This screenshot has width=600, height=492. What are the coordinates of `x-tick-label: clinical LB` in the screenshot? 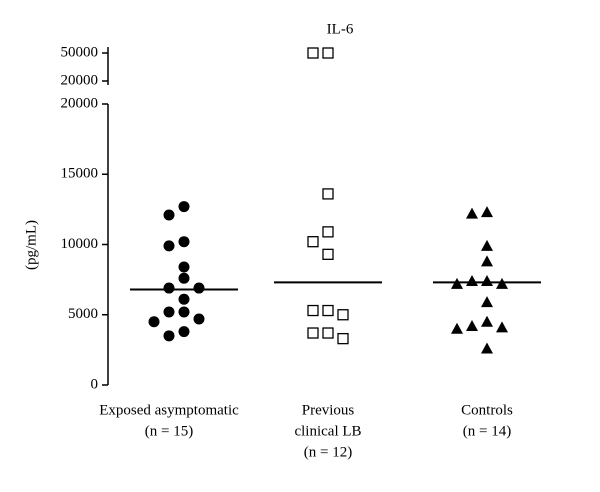 It's located at (327, 431).